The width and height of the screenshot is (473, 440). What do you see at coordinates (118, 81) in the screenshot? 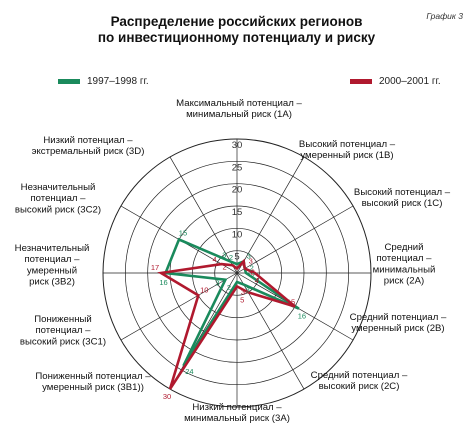
I see `legend-label-1997: 1997–1998 гг.` at bounding box center [118, 81].